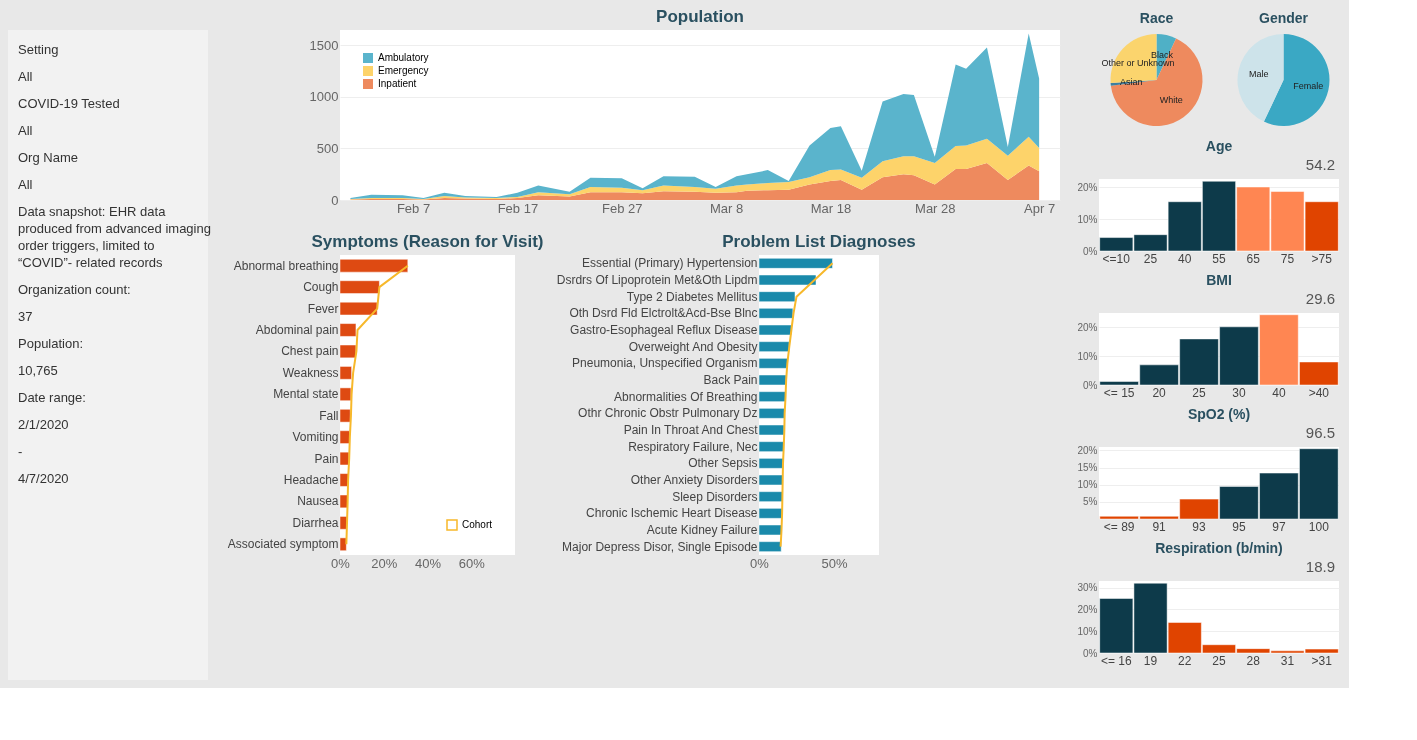 The height and width of the screenshot is (740, 1417). Describe the element at coordinates (693, 446) in the screenshot. I see `y-tick-label: Respiratory Failure, Nec` at that location.